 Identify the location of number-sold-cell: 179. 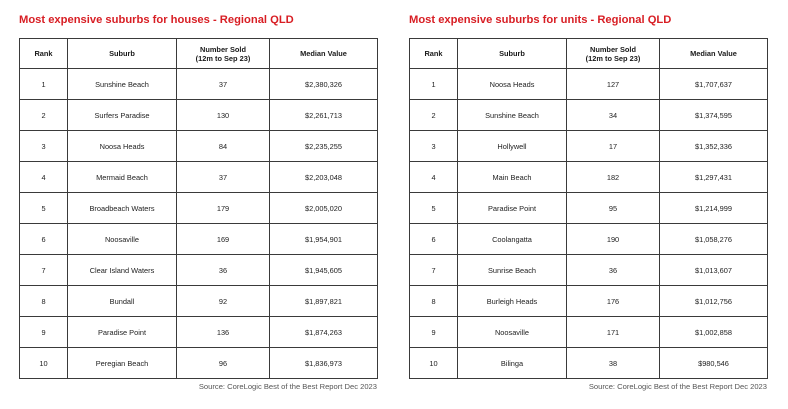
(223, 208).